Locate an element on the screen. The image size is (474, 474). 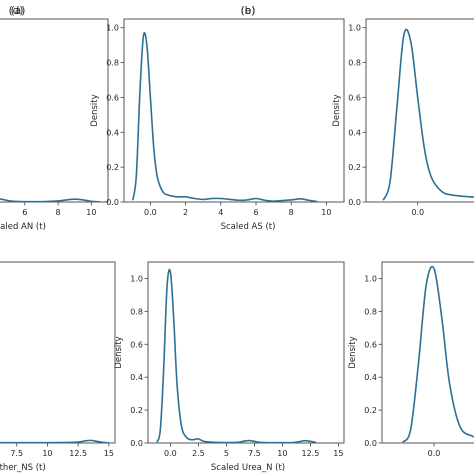
x-axis-label: Scaled AS (t) is located at coordinates (248, 227).